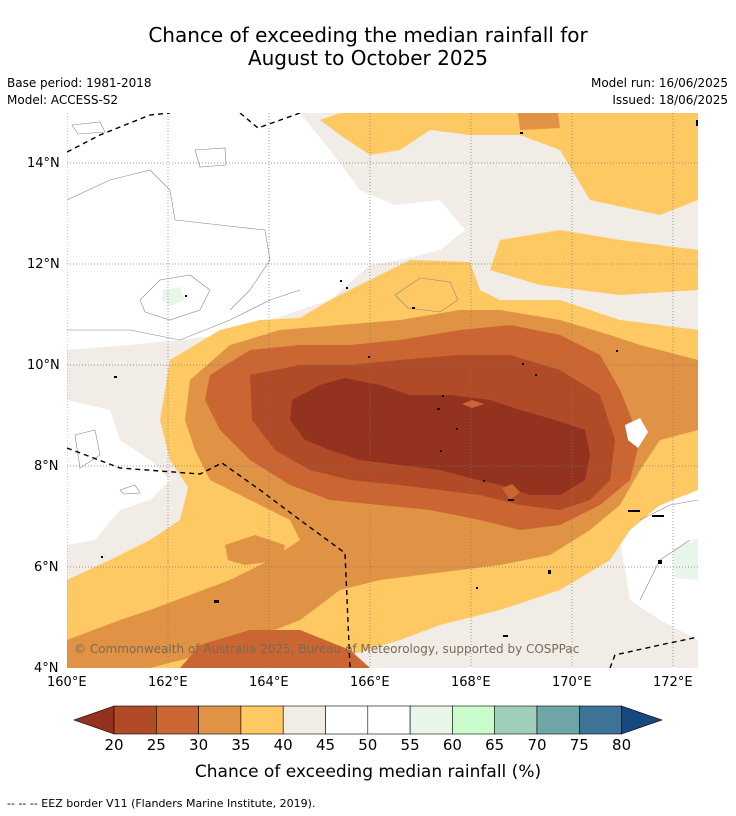 The width and height of the screenshot is (736, 816). What do you see at coordinates (156, 745) in the screenshot?
I see `colorbar-tick-label: 25` at bounding box center [156, 745].